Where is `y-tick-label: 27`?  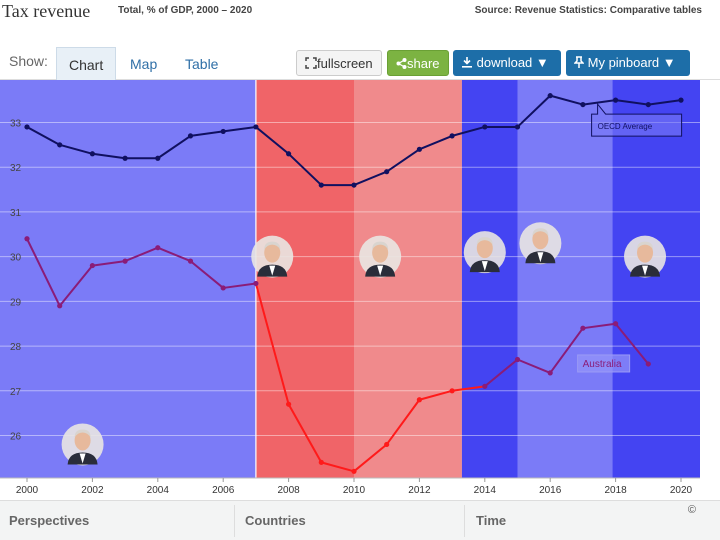
y-tick-label: 27 is located at coordinates (16, 392).